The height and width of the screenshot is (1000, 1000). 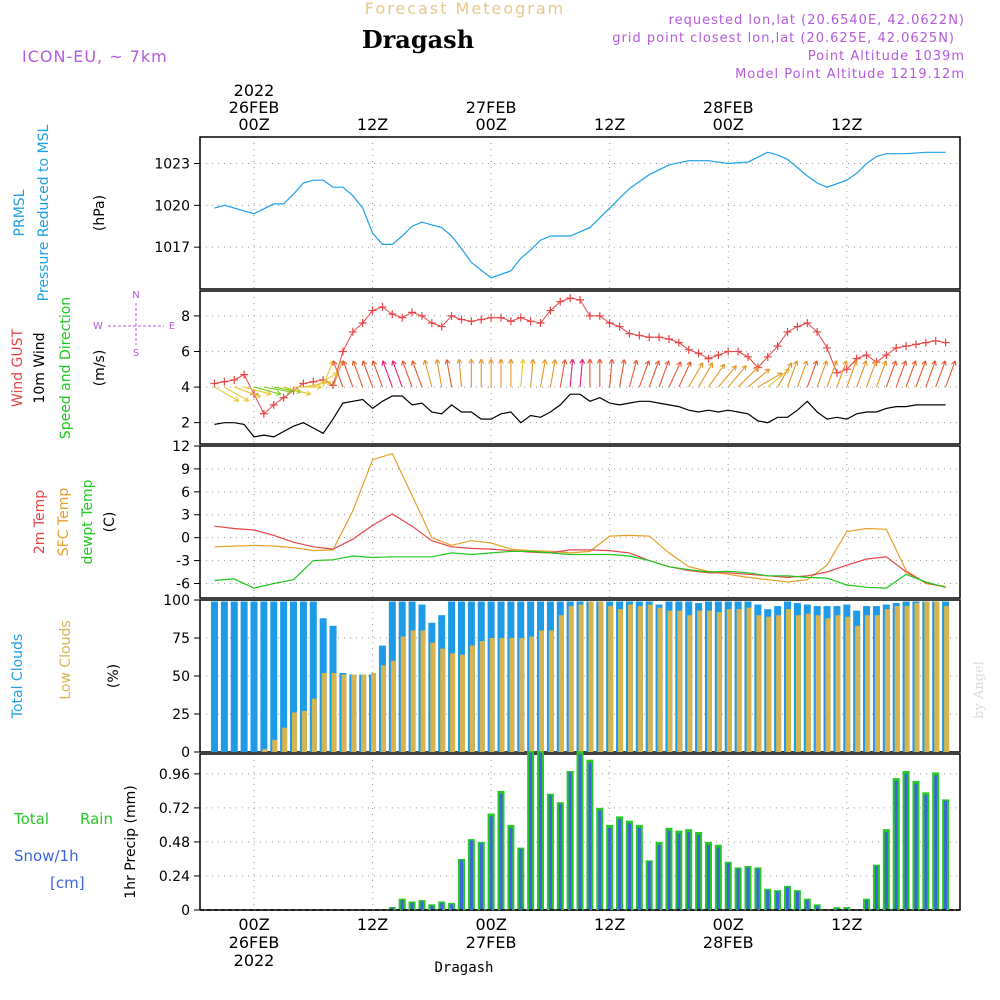 I want to click on cloud-label-2: Low Clouds, so click(x=66, y=659).